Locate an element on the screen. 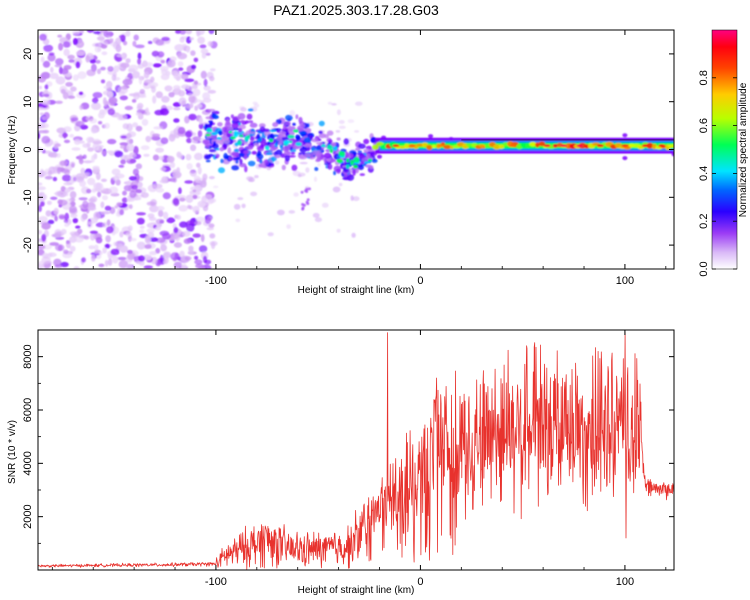  colorbar-gradient is located at coordinates (724, 149).